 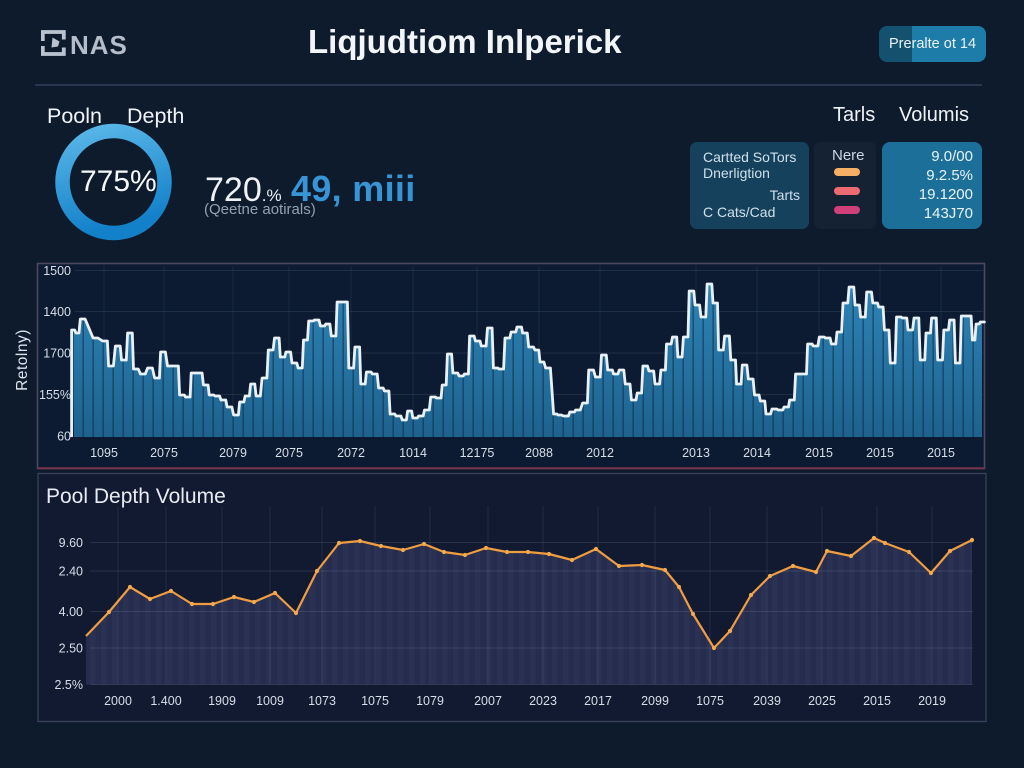 I want to click on svg-text: 60, so click(x=64, y=437).